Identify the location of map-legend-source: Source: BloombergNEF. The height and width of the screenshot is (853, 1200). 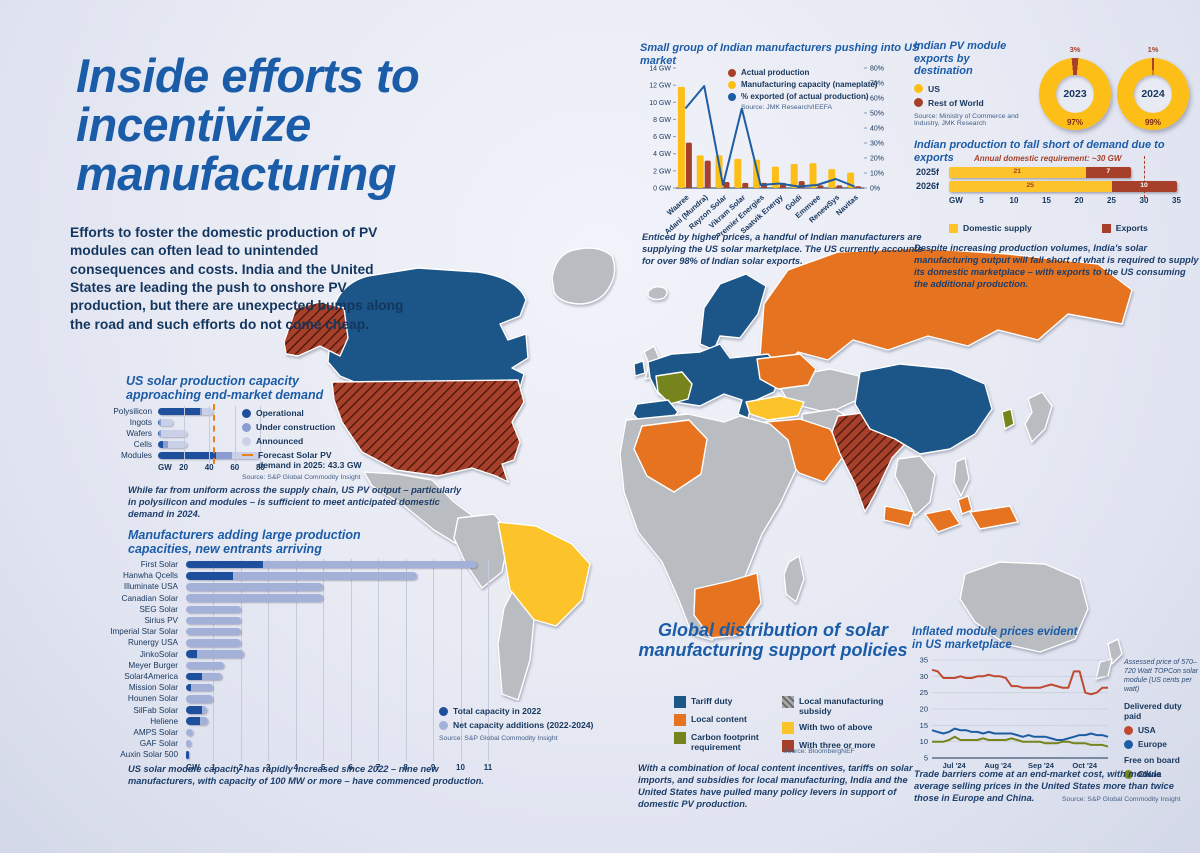
(819, 751).